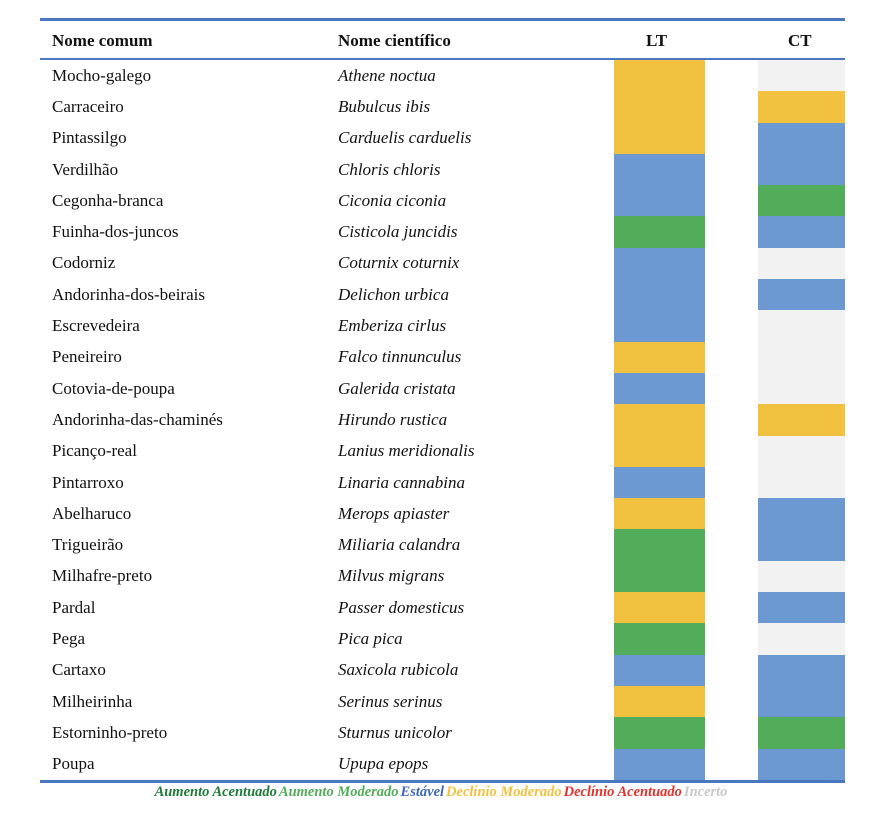 The image size is (882, 814). What do you see at coordinates (392, 326) in the screenshot?
I see `scientific-name: Emberiza cirlus` at bounding box center [392, 326].